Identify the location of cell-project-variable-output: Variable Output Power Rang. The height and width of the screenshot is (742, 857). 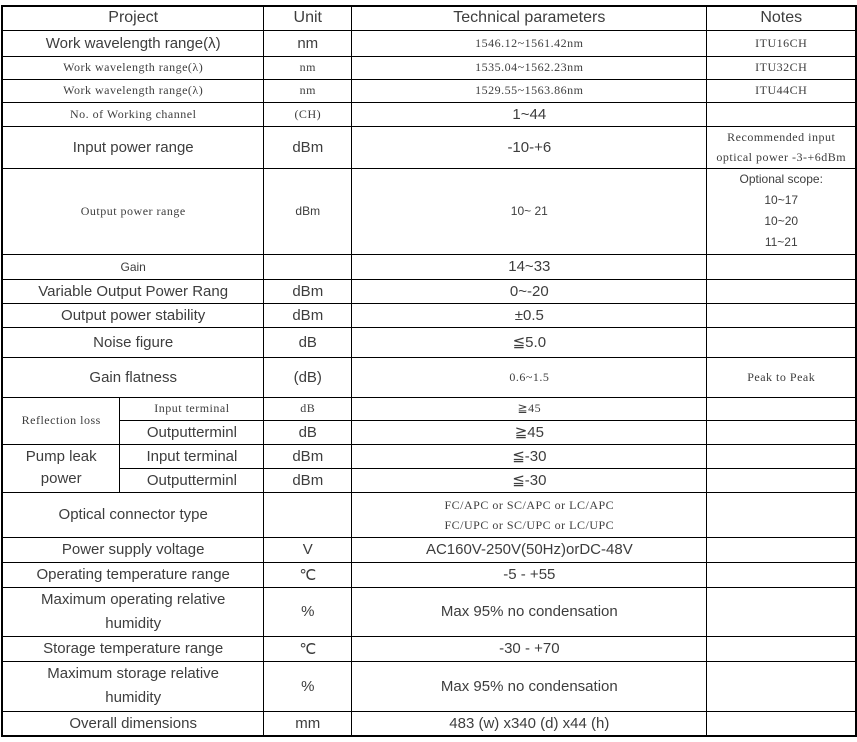
(133, 291).